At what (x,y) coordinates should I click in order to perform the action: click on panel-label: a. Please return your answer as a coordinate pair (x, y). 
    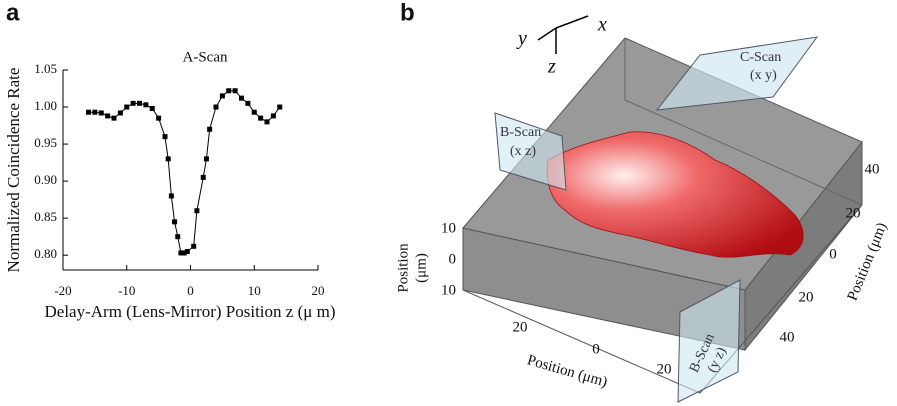
    Looking at the image, I should click on (13, 13).